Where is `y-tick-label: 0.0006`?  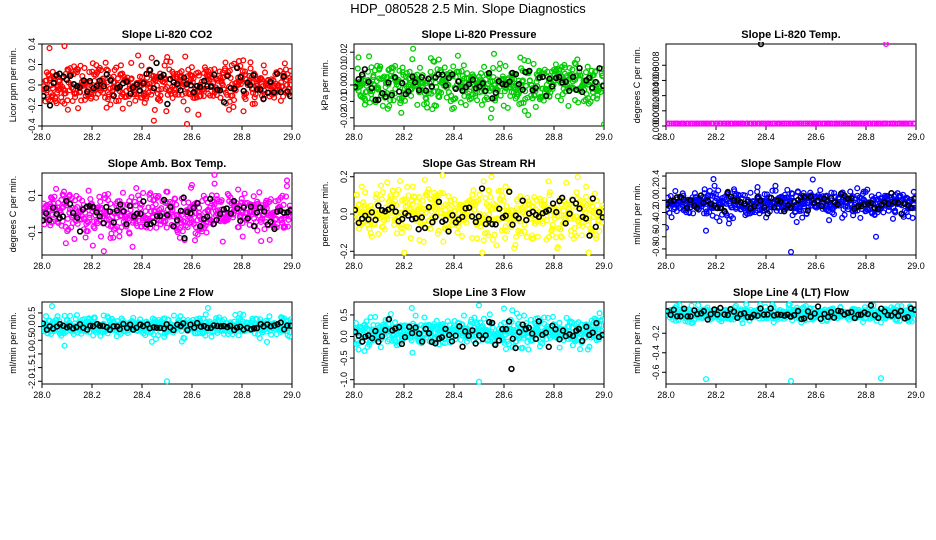
y-tick-label: 0.0006 is located at coordinates (656, 81).